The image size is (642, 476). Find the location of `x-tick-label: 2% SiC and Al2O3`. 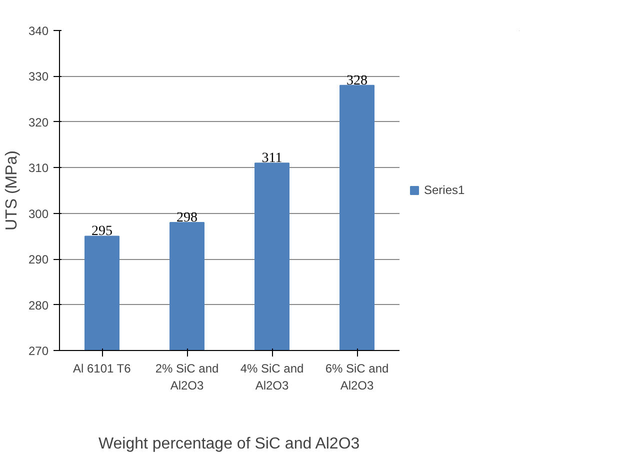

x-tick-label: 2% SiC and Al2O3 is located at coordinates (187, 377).